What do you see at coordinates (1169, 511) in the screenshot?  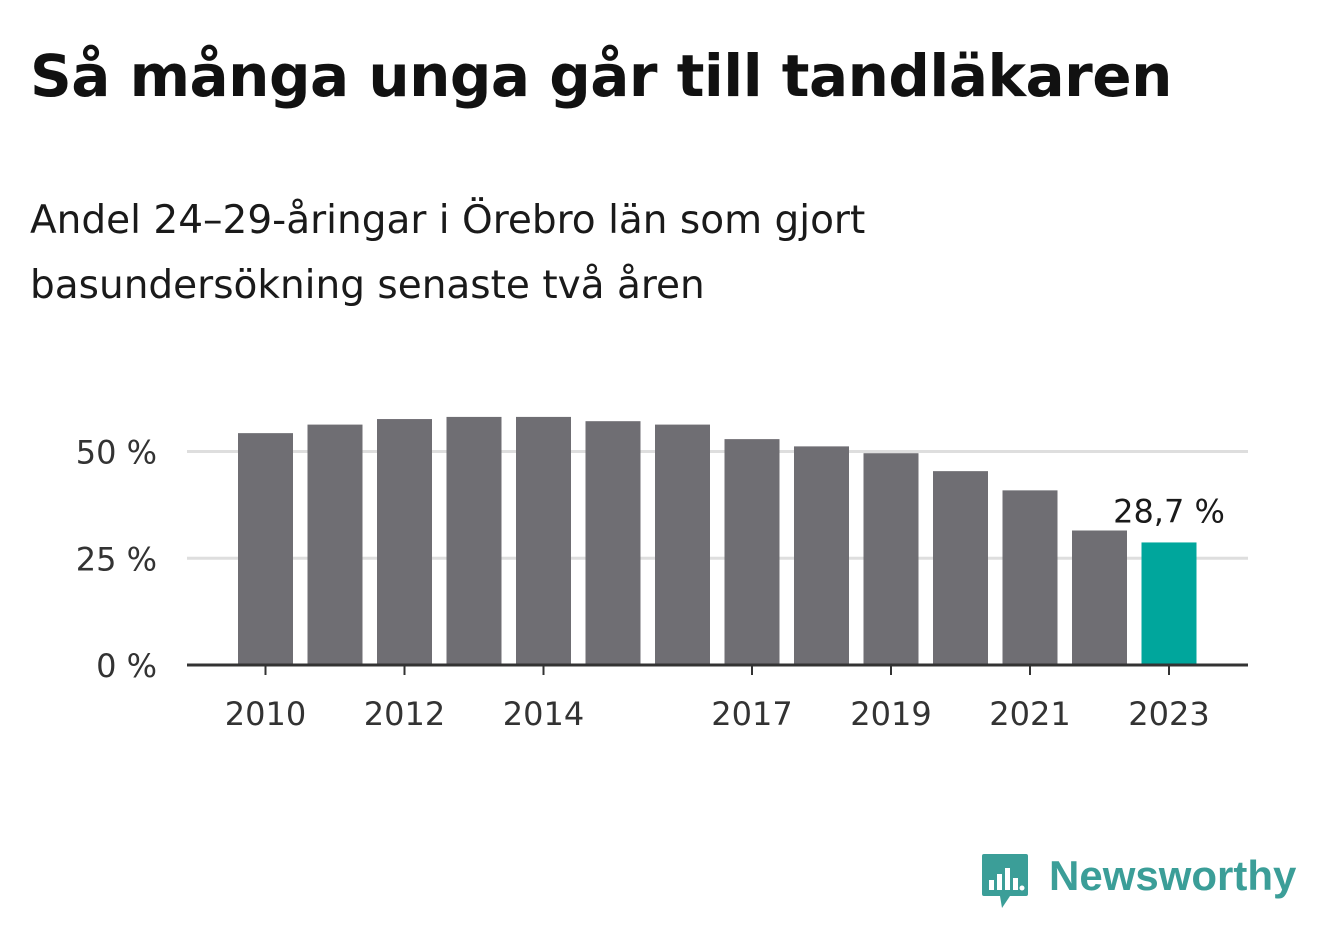 I see `highlight-data-label: 28,7 %` at bounding box center [1169, 511].